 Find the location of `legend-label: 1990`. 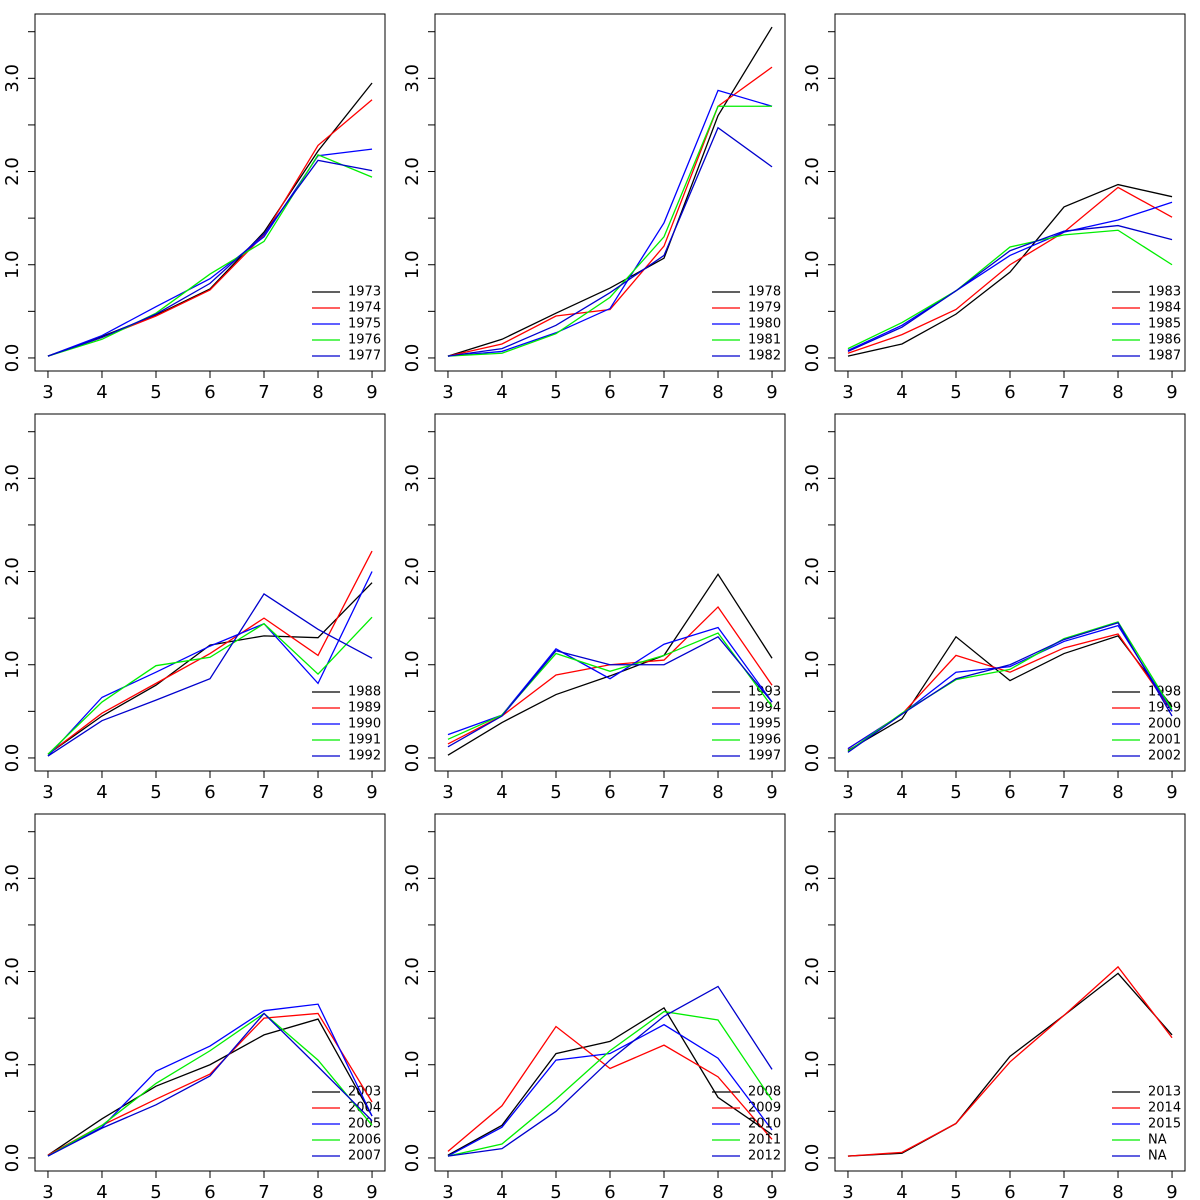

legend-label: 1990 is located at coordinates (364, 724).